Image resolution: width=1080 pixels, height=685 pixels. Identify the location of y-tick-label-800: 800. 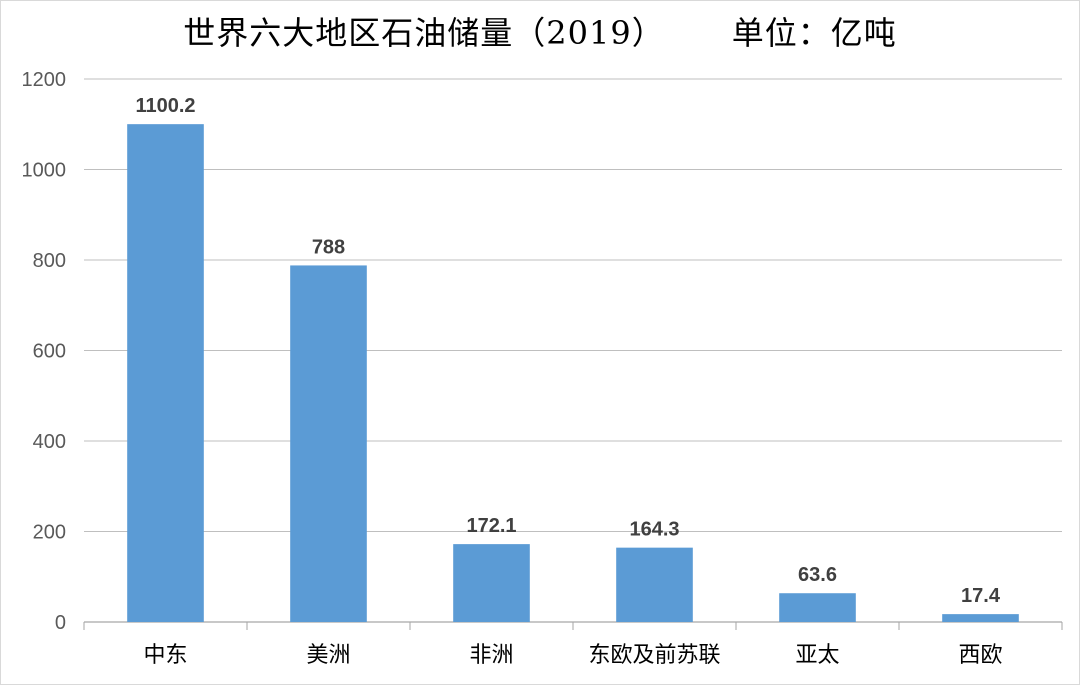
(49, 261).